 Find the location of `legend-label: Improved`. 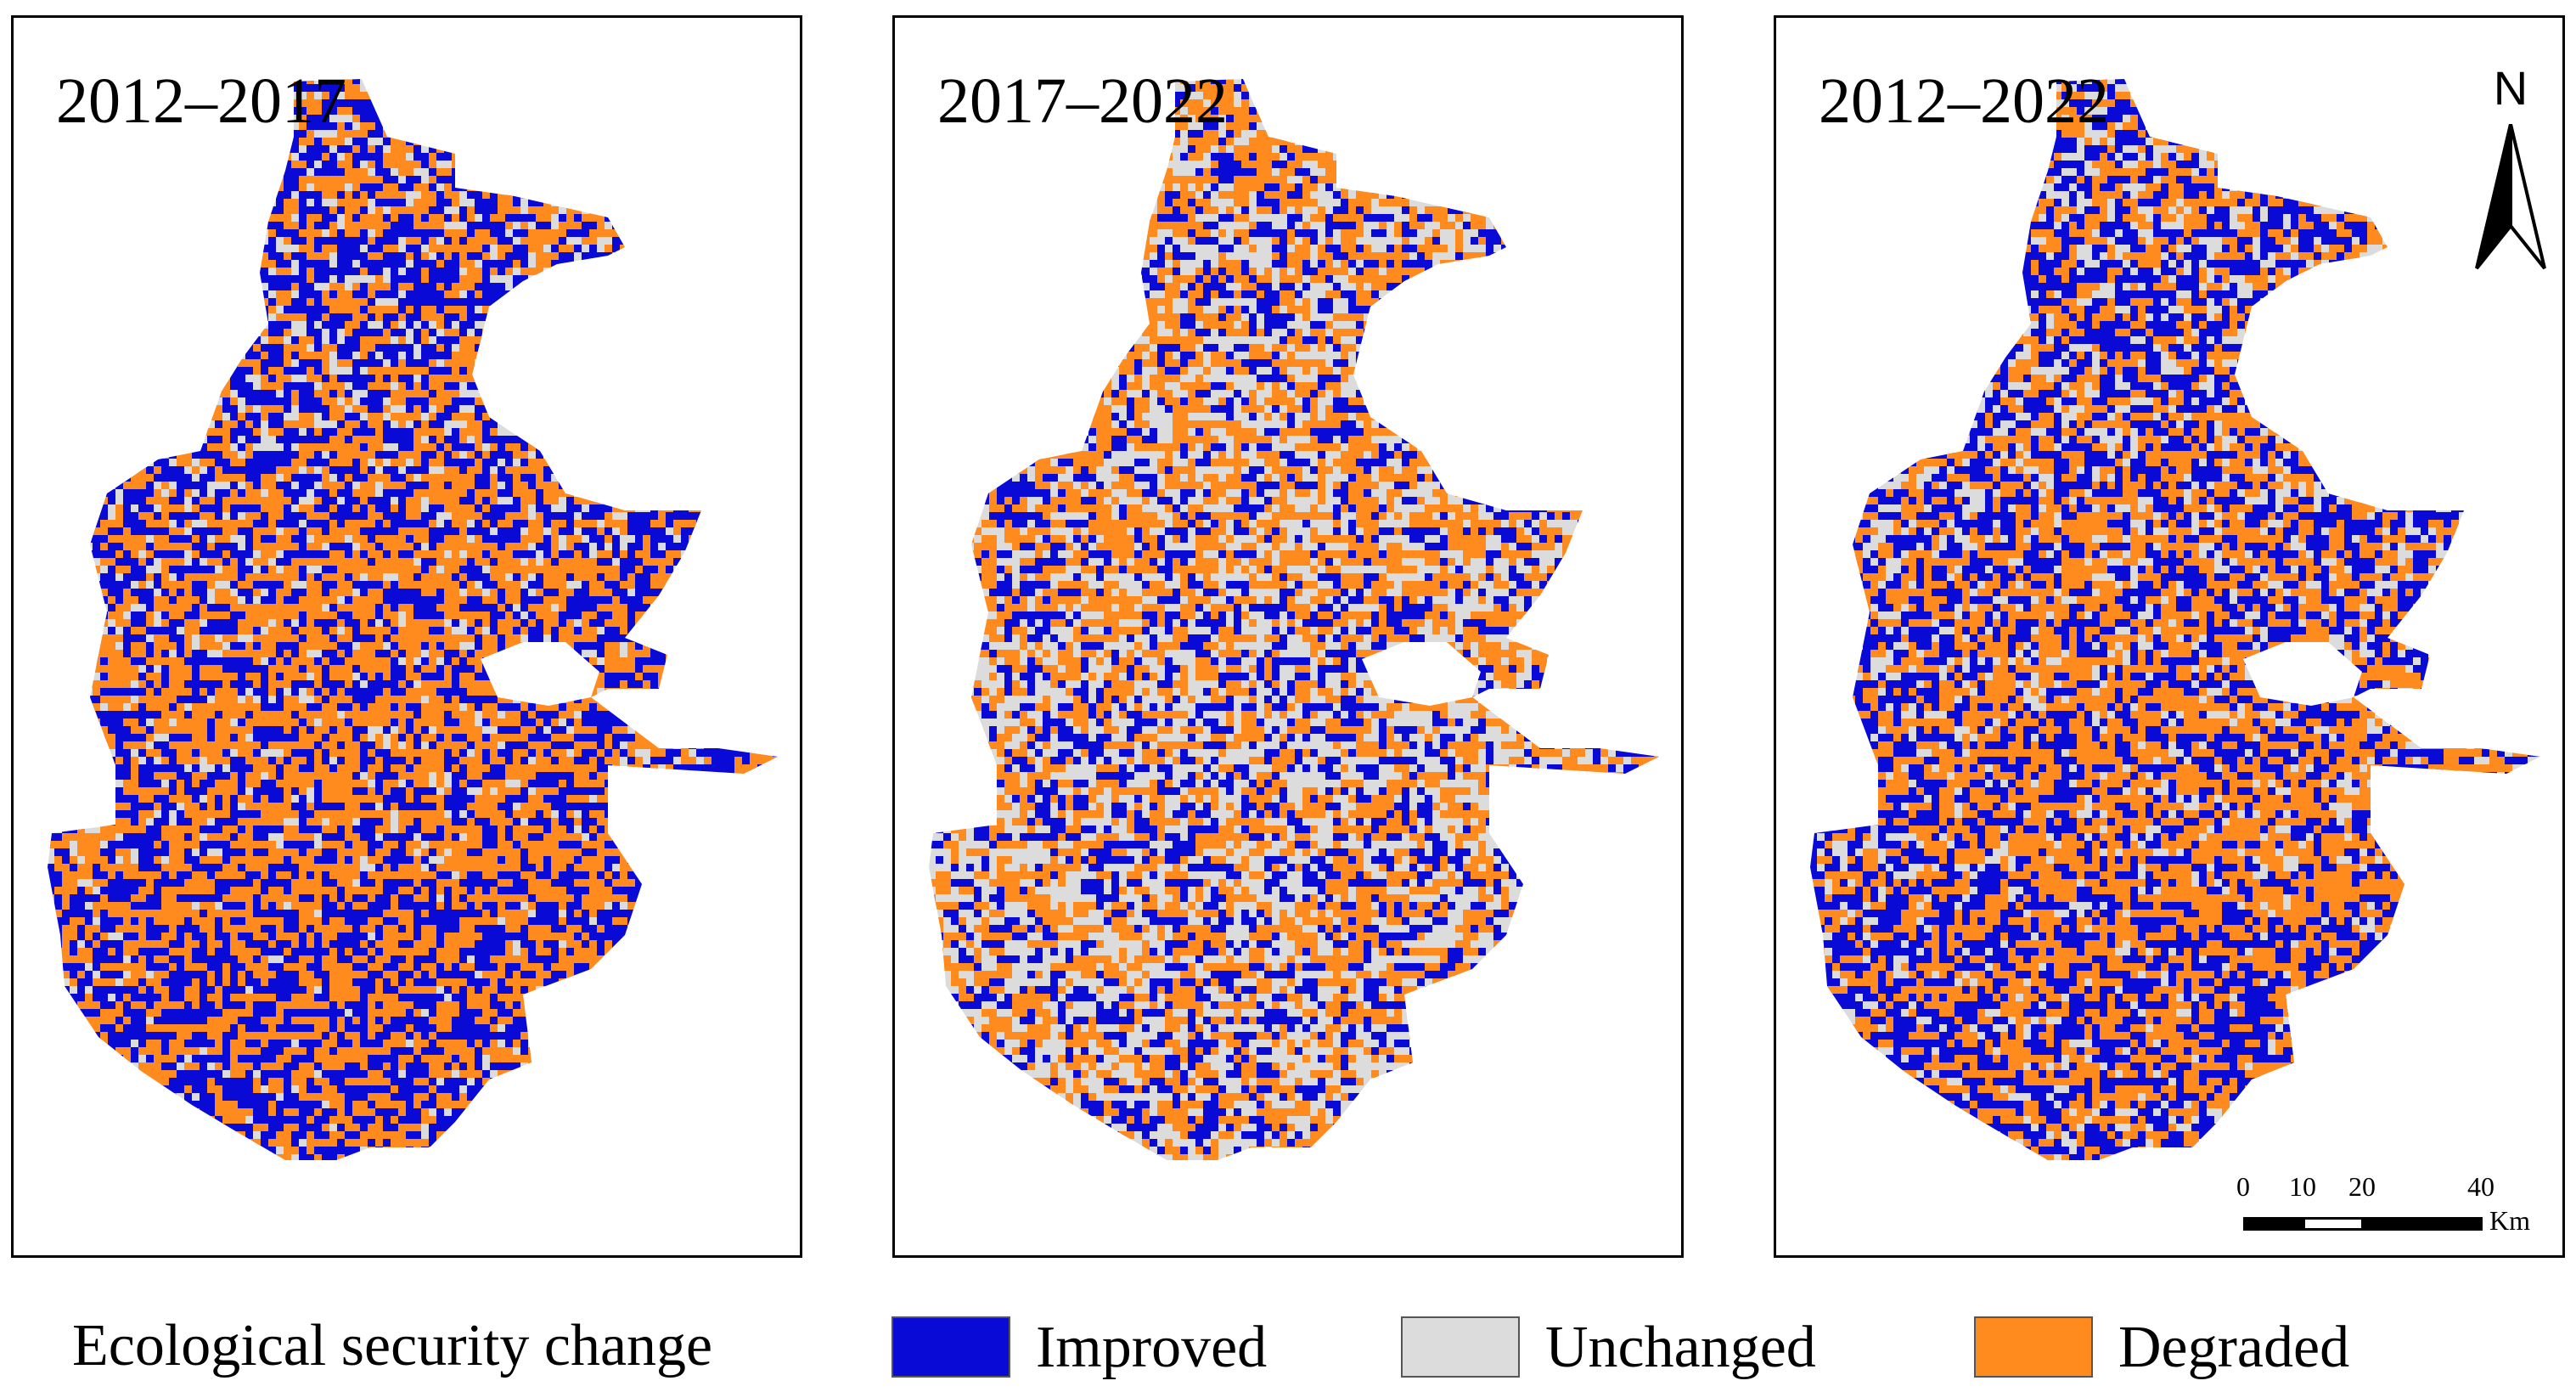

legend-label: Improved is located at coordinates (1152, 1348).